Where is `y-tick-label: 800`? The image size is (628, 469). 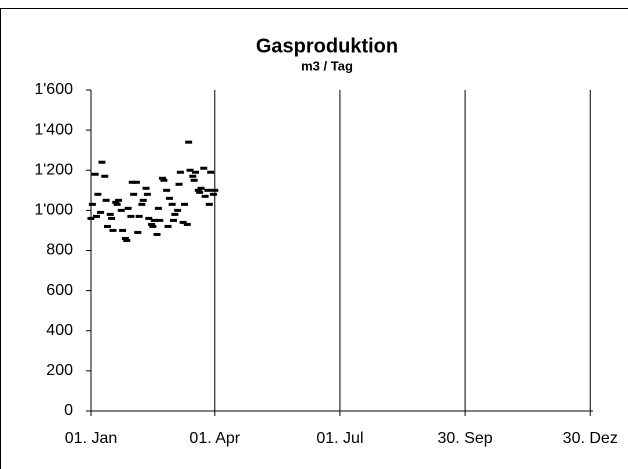 y-tick-label: 800 is located at coordinates (59, 250).